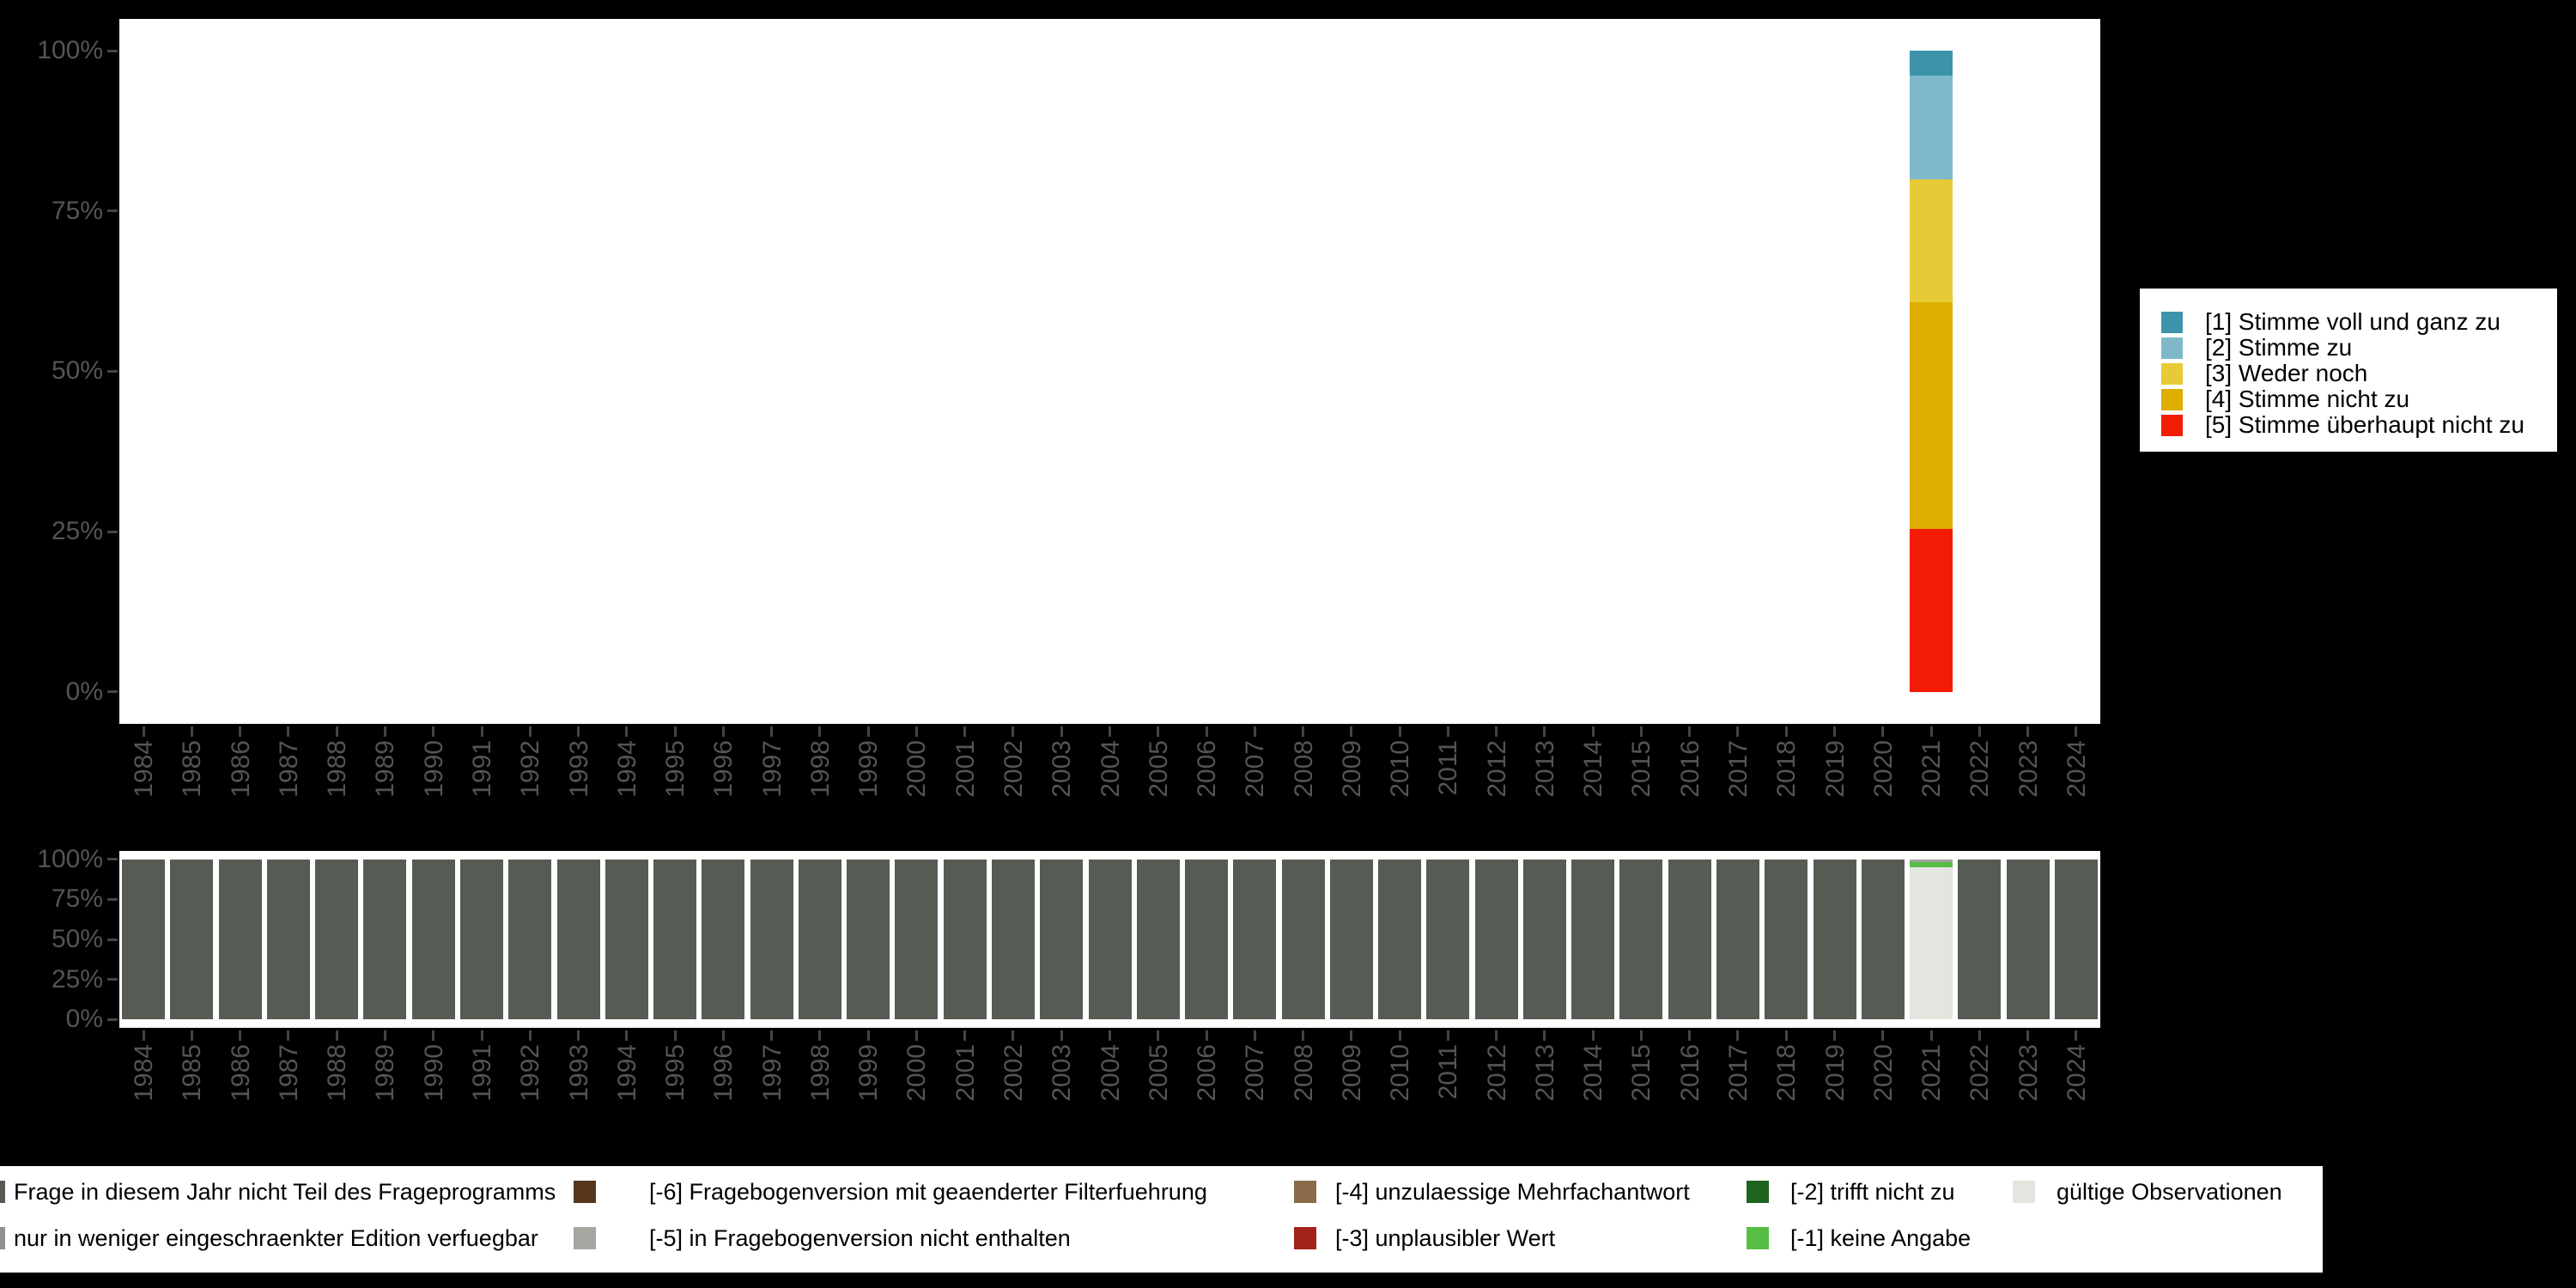  Describe the element at coordinates (868, 940) in the screenshot. I see `bar-segment-1999` at that location.